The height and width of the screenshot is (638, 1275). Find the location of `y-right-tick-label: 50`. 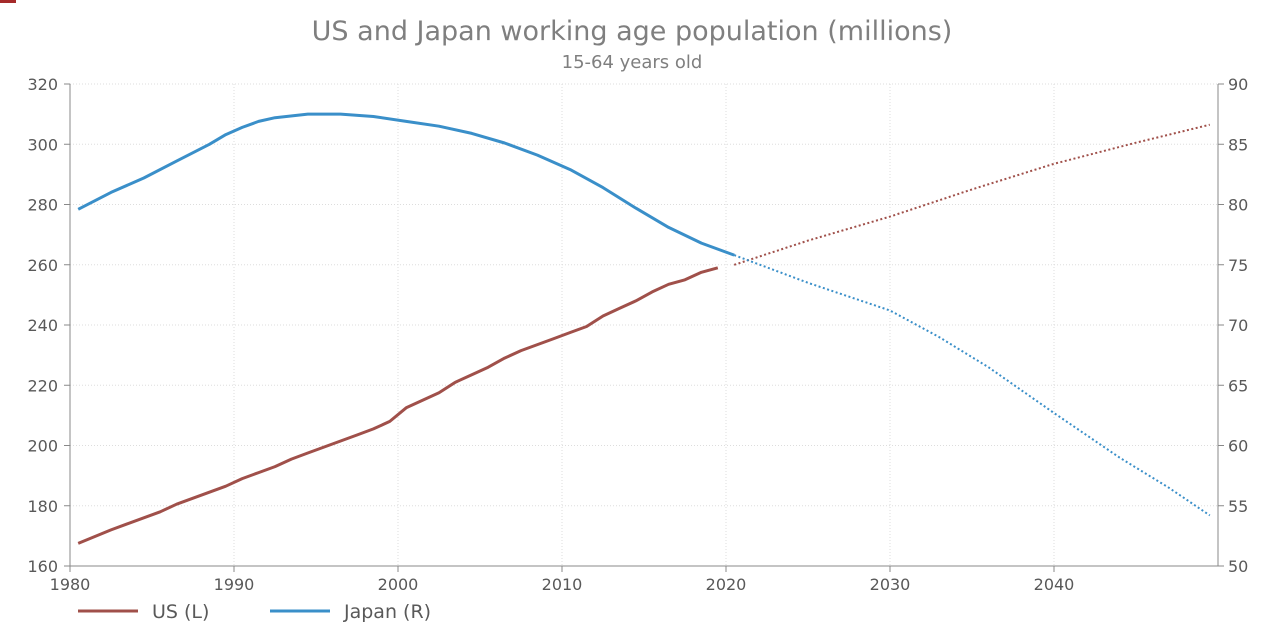

y-right-tick-label: 50 is located at coordinates (1238, 566).